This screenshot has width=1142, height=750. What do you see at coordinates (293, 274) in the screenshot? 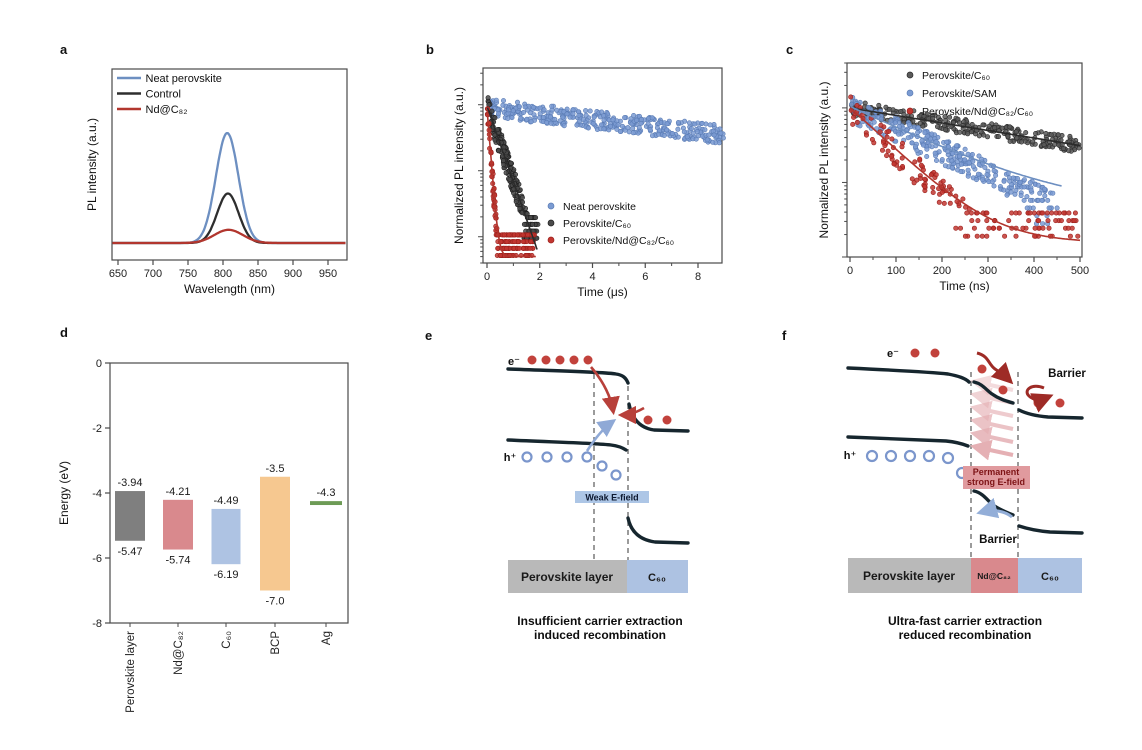
I see `svg-text: 900` at bounding box center [293, 274].